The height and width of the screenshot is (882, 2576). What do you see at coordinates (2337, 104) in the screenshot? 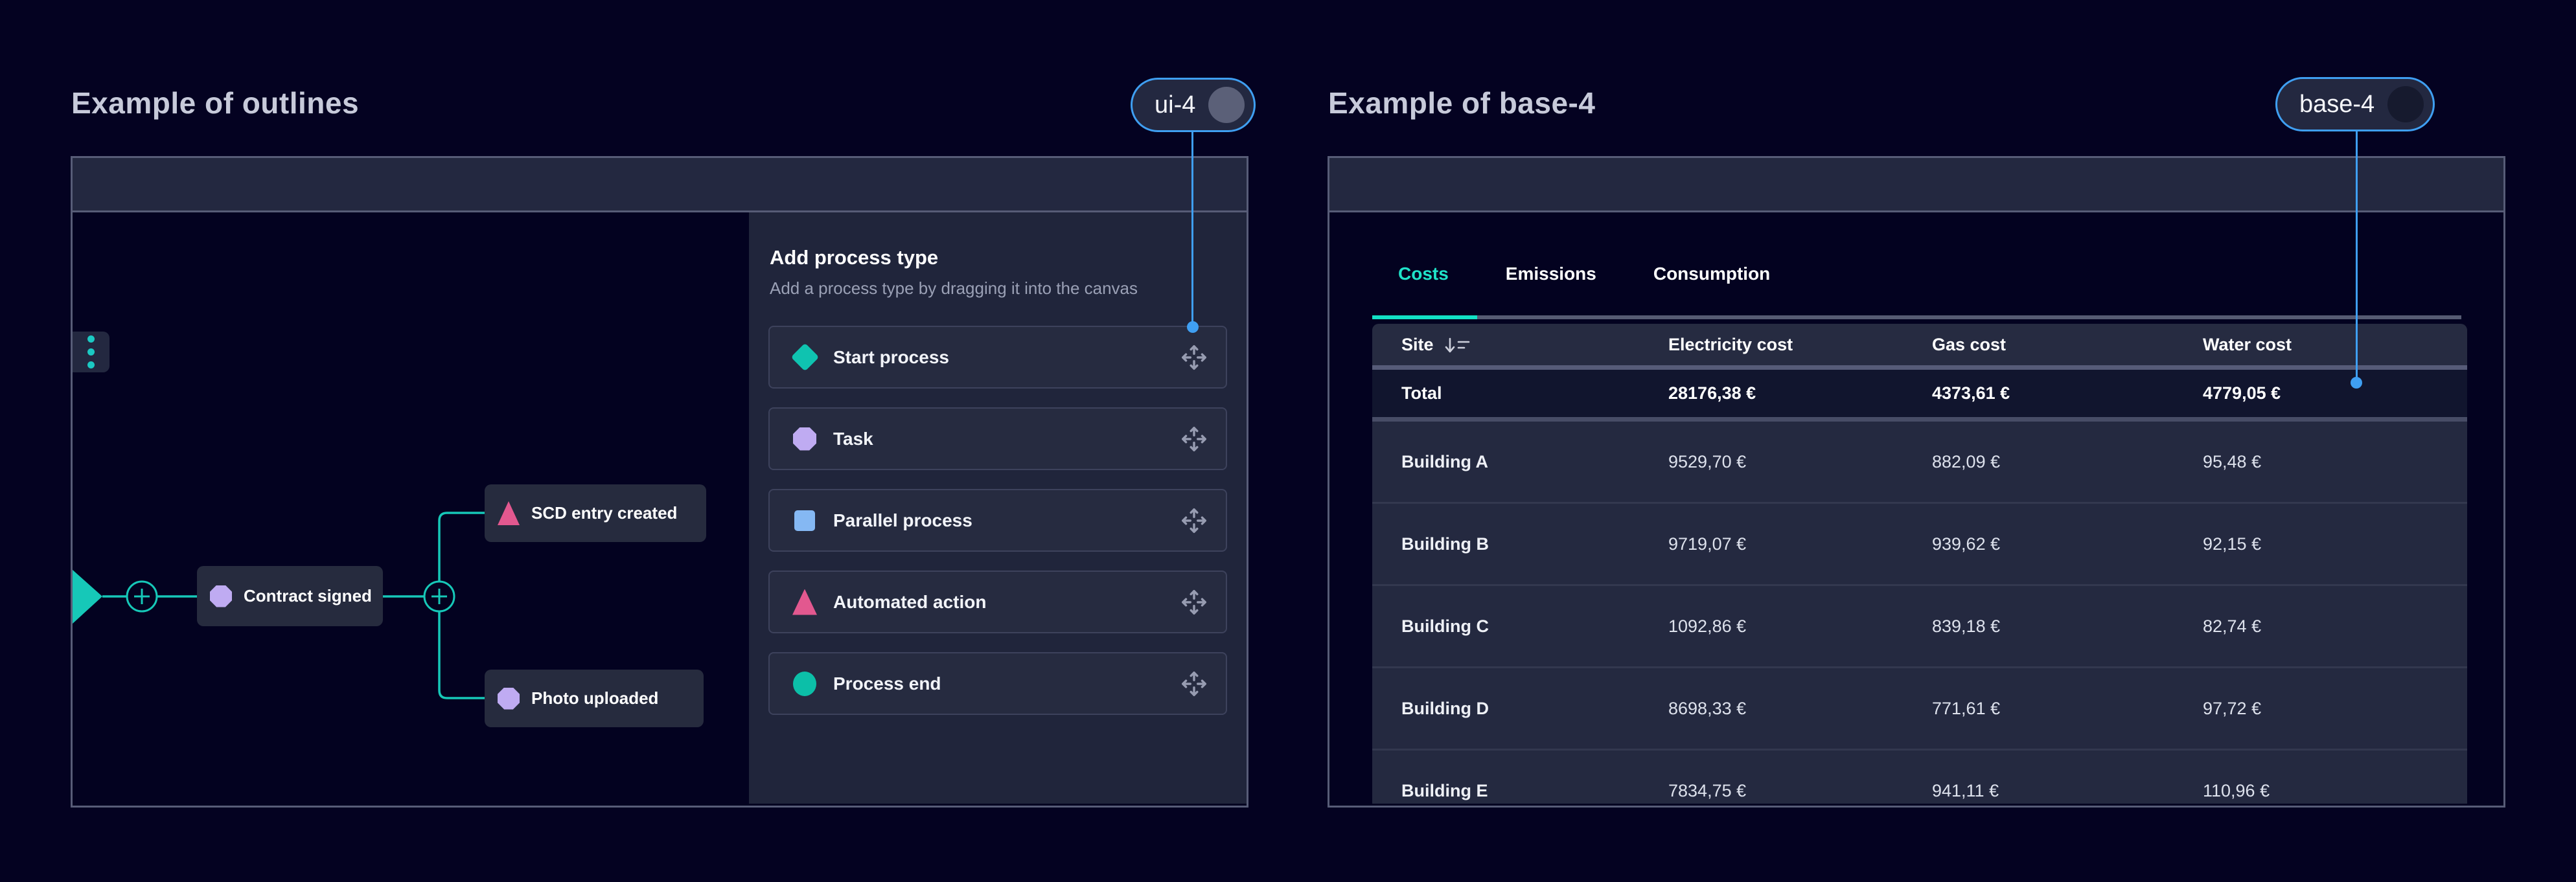
I see `base4-badge-label: base-4` at bounding box center [2337, 104].